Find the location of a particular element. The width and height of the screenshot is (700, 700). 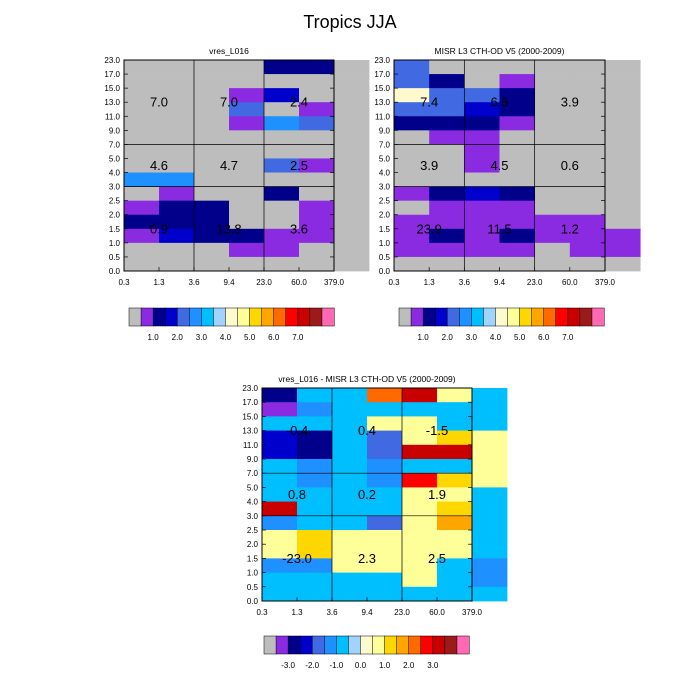

y-tick-label: 4.0 is located at coordinates (253, 502).